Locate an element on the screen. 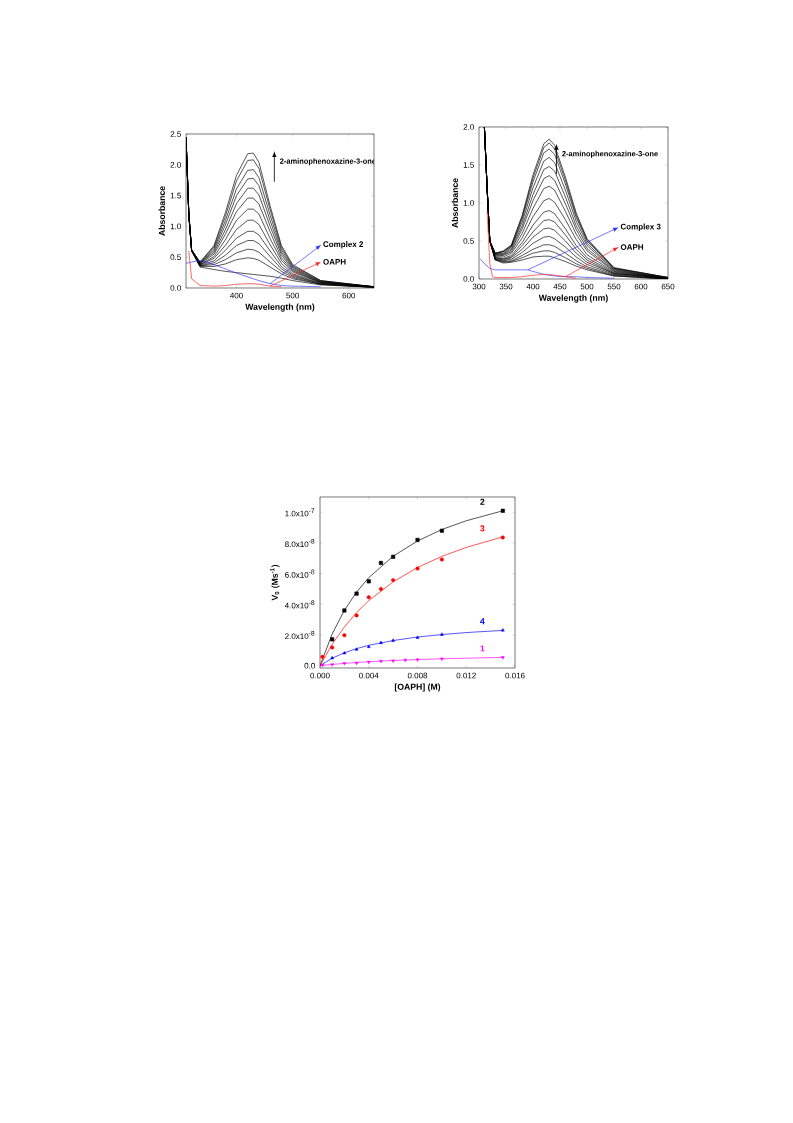 The image size is (793, 1123). x-tick-label: 0.012 is located at coordinates (466, 675).